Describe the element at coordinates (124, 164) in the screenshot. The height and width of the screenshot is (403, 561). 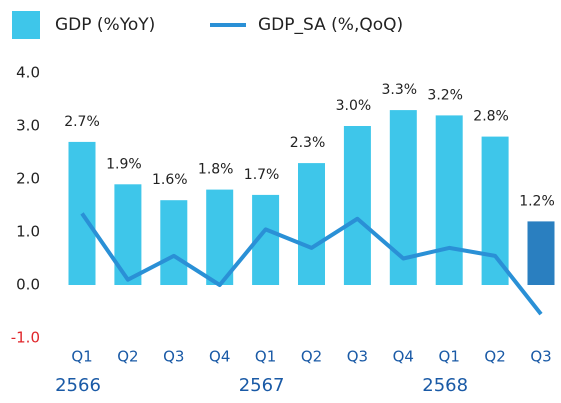
I see `value-label: 1.9%` at that location.